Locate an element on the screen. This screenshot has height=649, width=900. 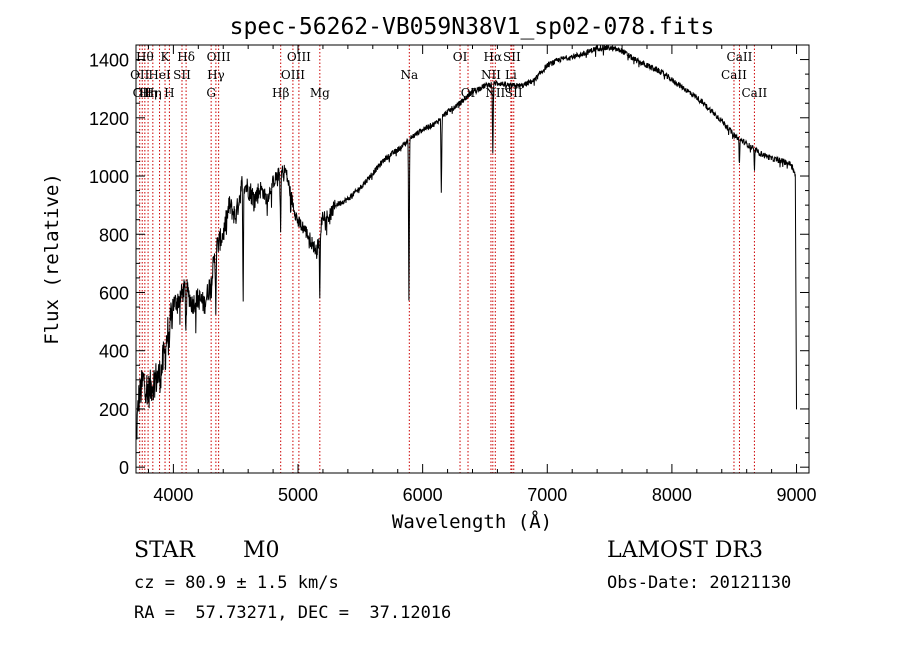
line-marker-label: G is located at coordinates (211, 93).